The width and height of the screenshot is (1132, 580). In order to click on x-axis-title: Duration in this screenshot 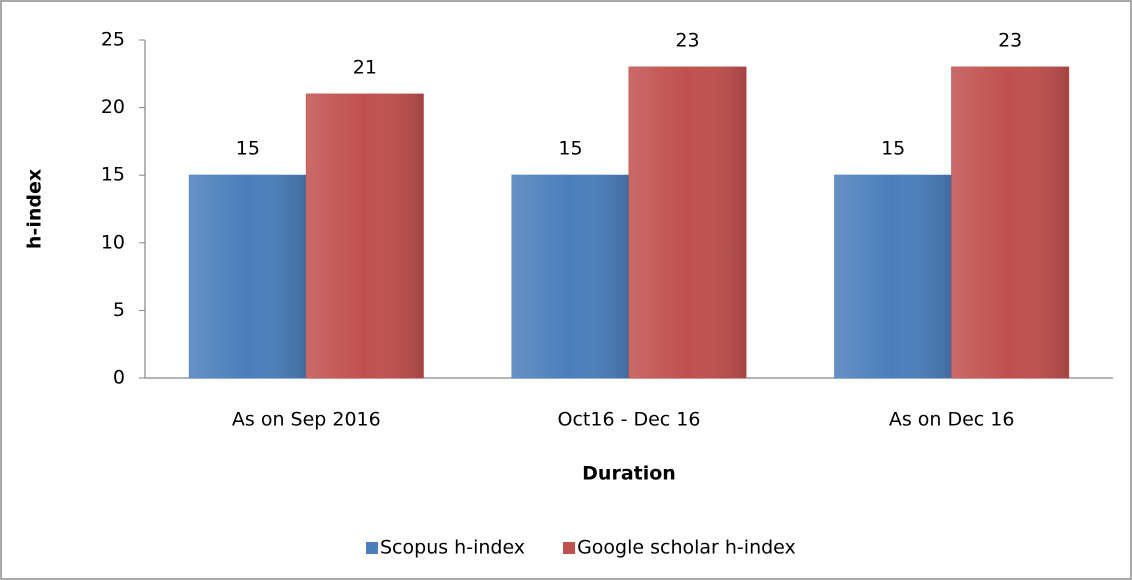, I will do `click(629, 474)`.